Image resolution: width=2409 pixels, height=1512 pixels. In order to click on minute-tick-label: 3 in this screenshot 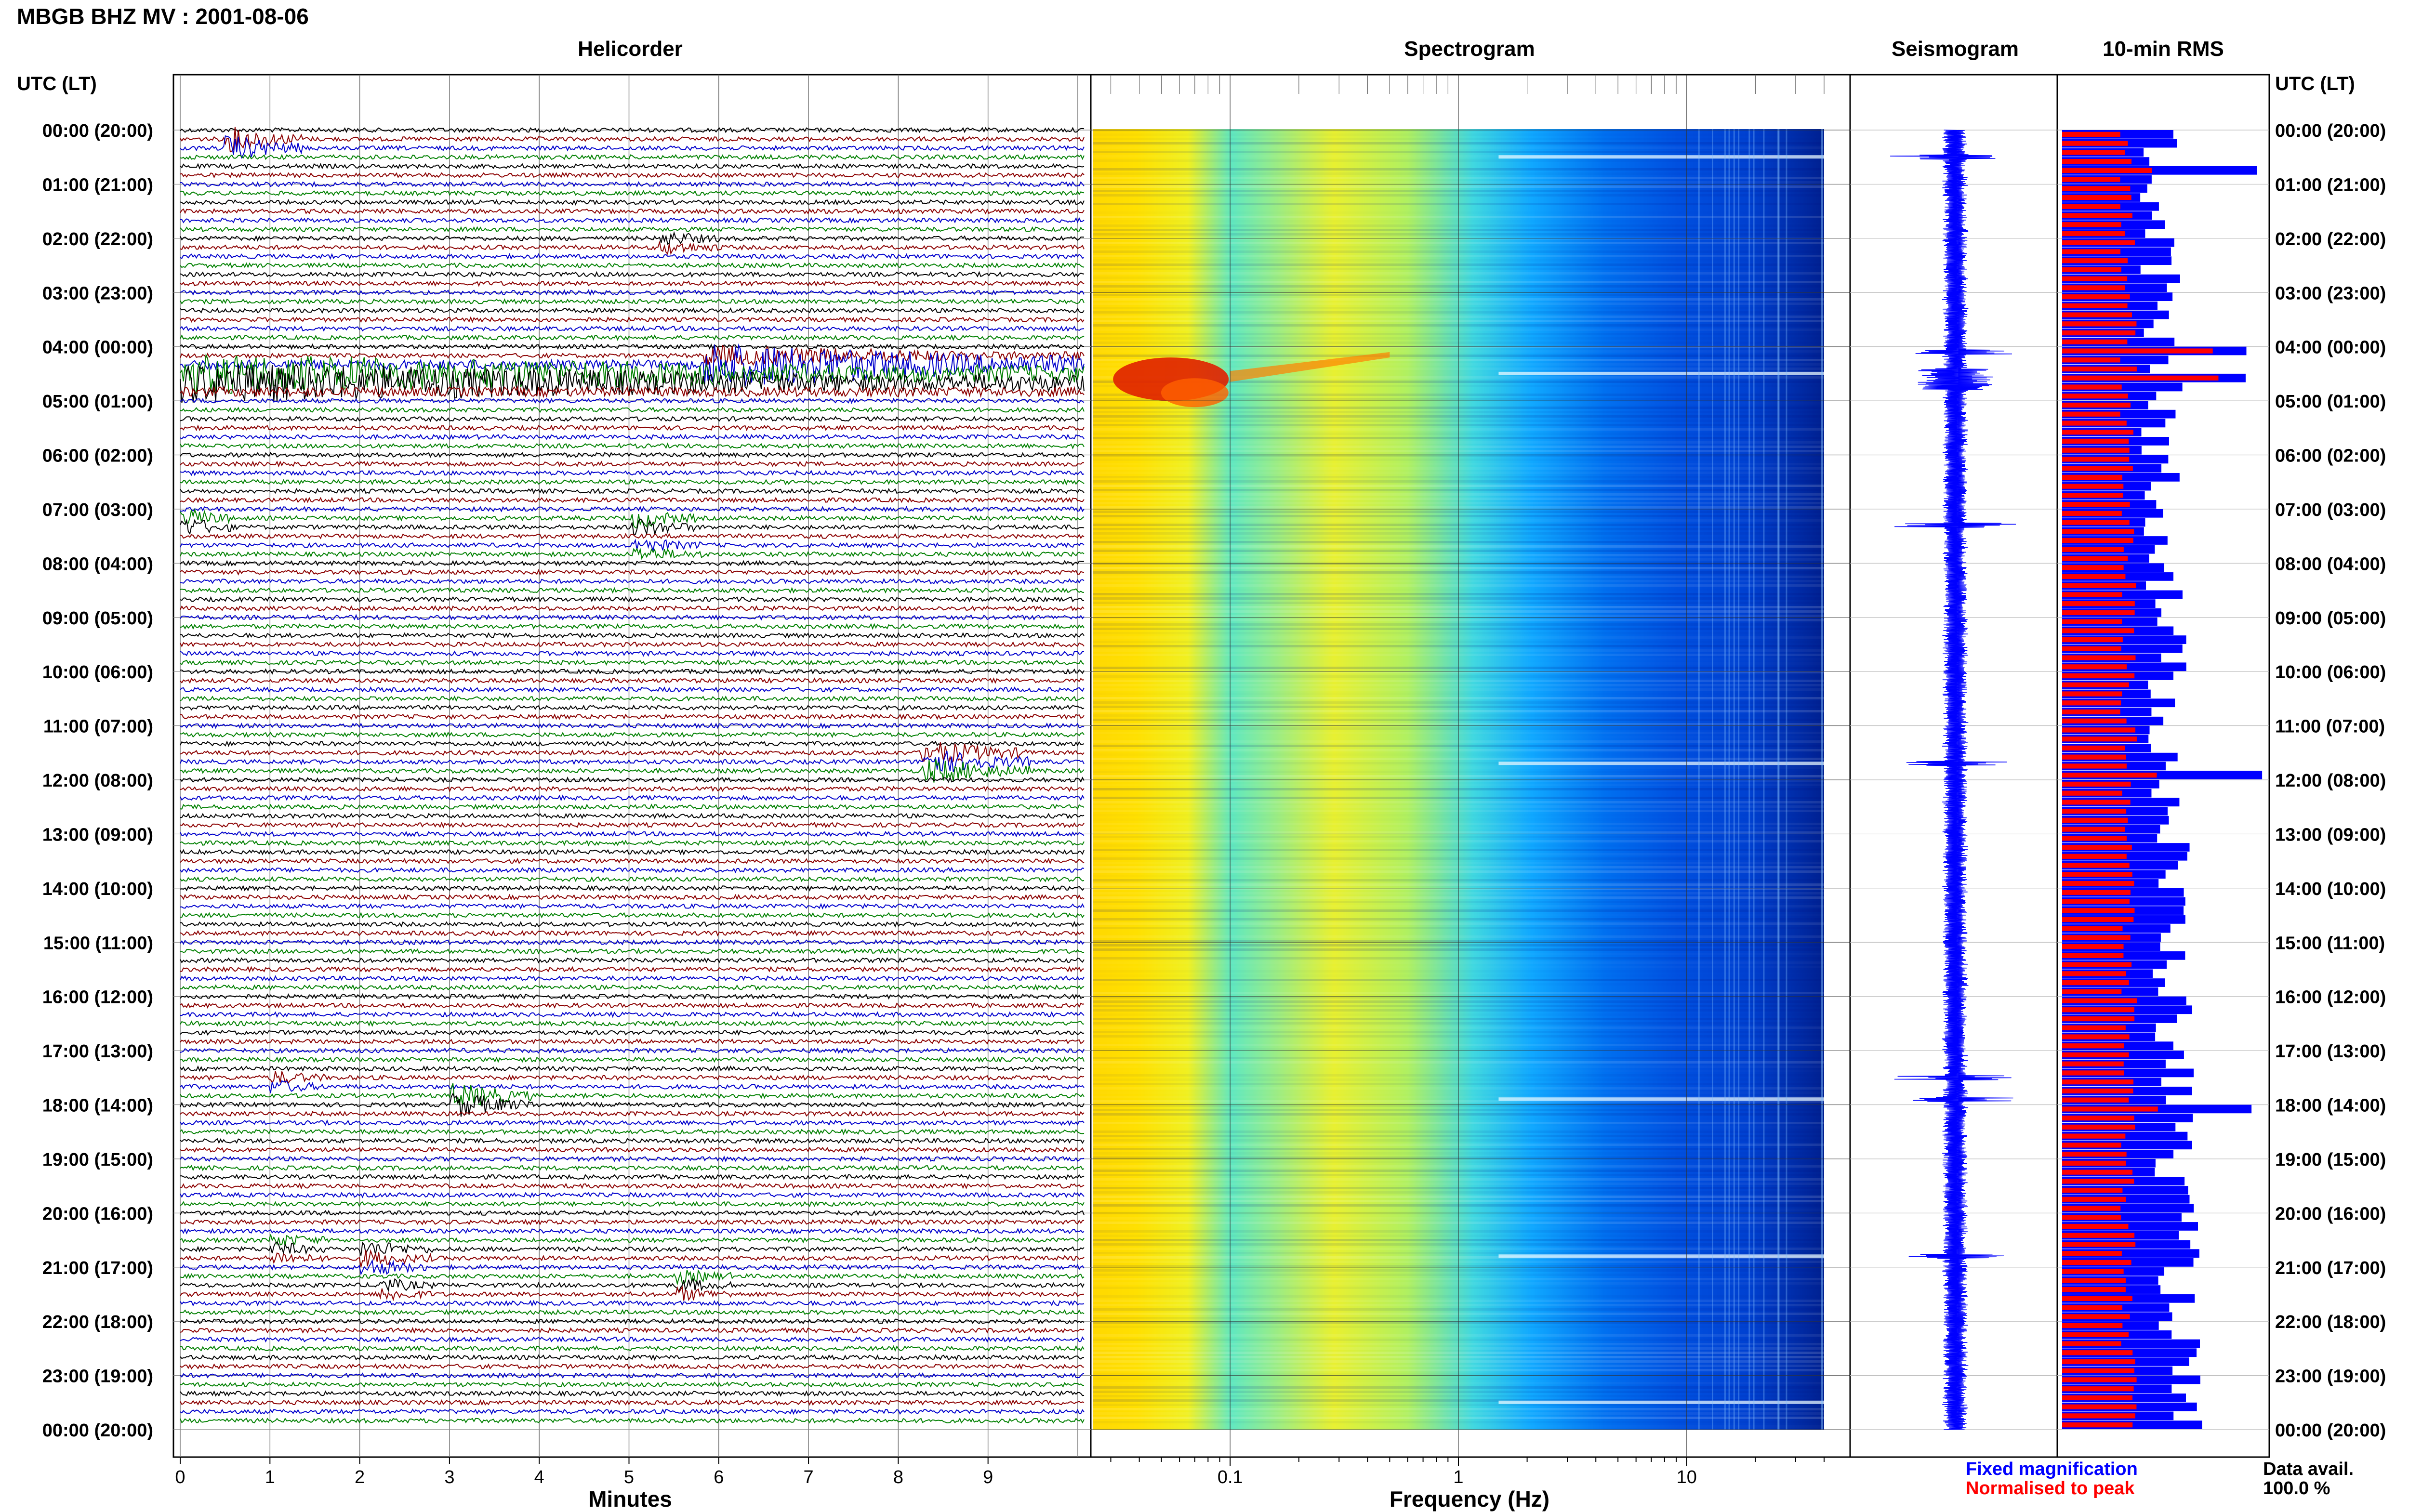, I will do `click(449, 1477)`.